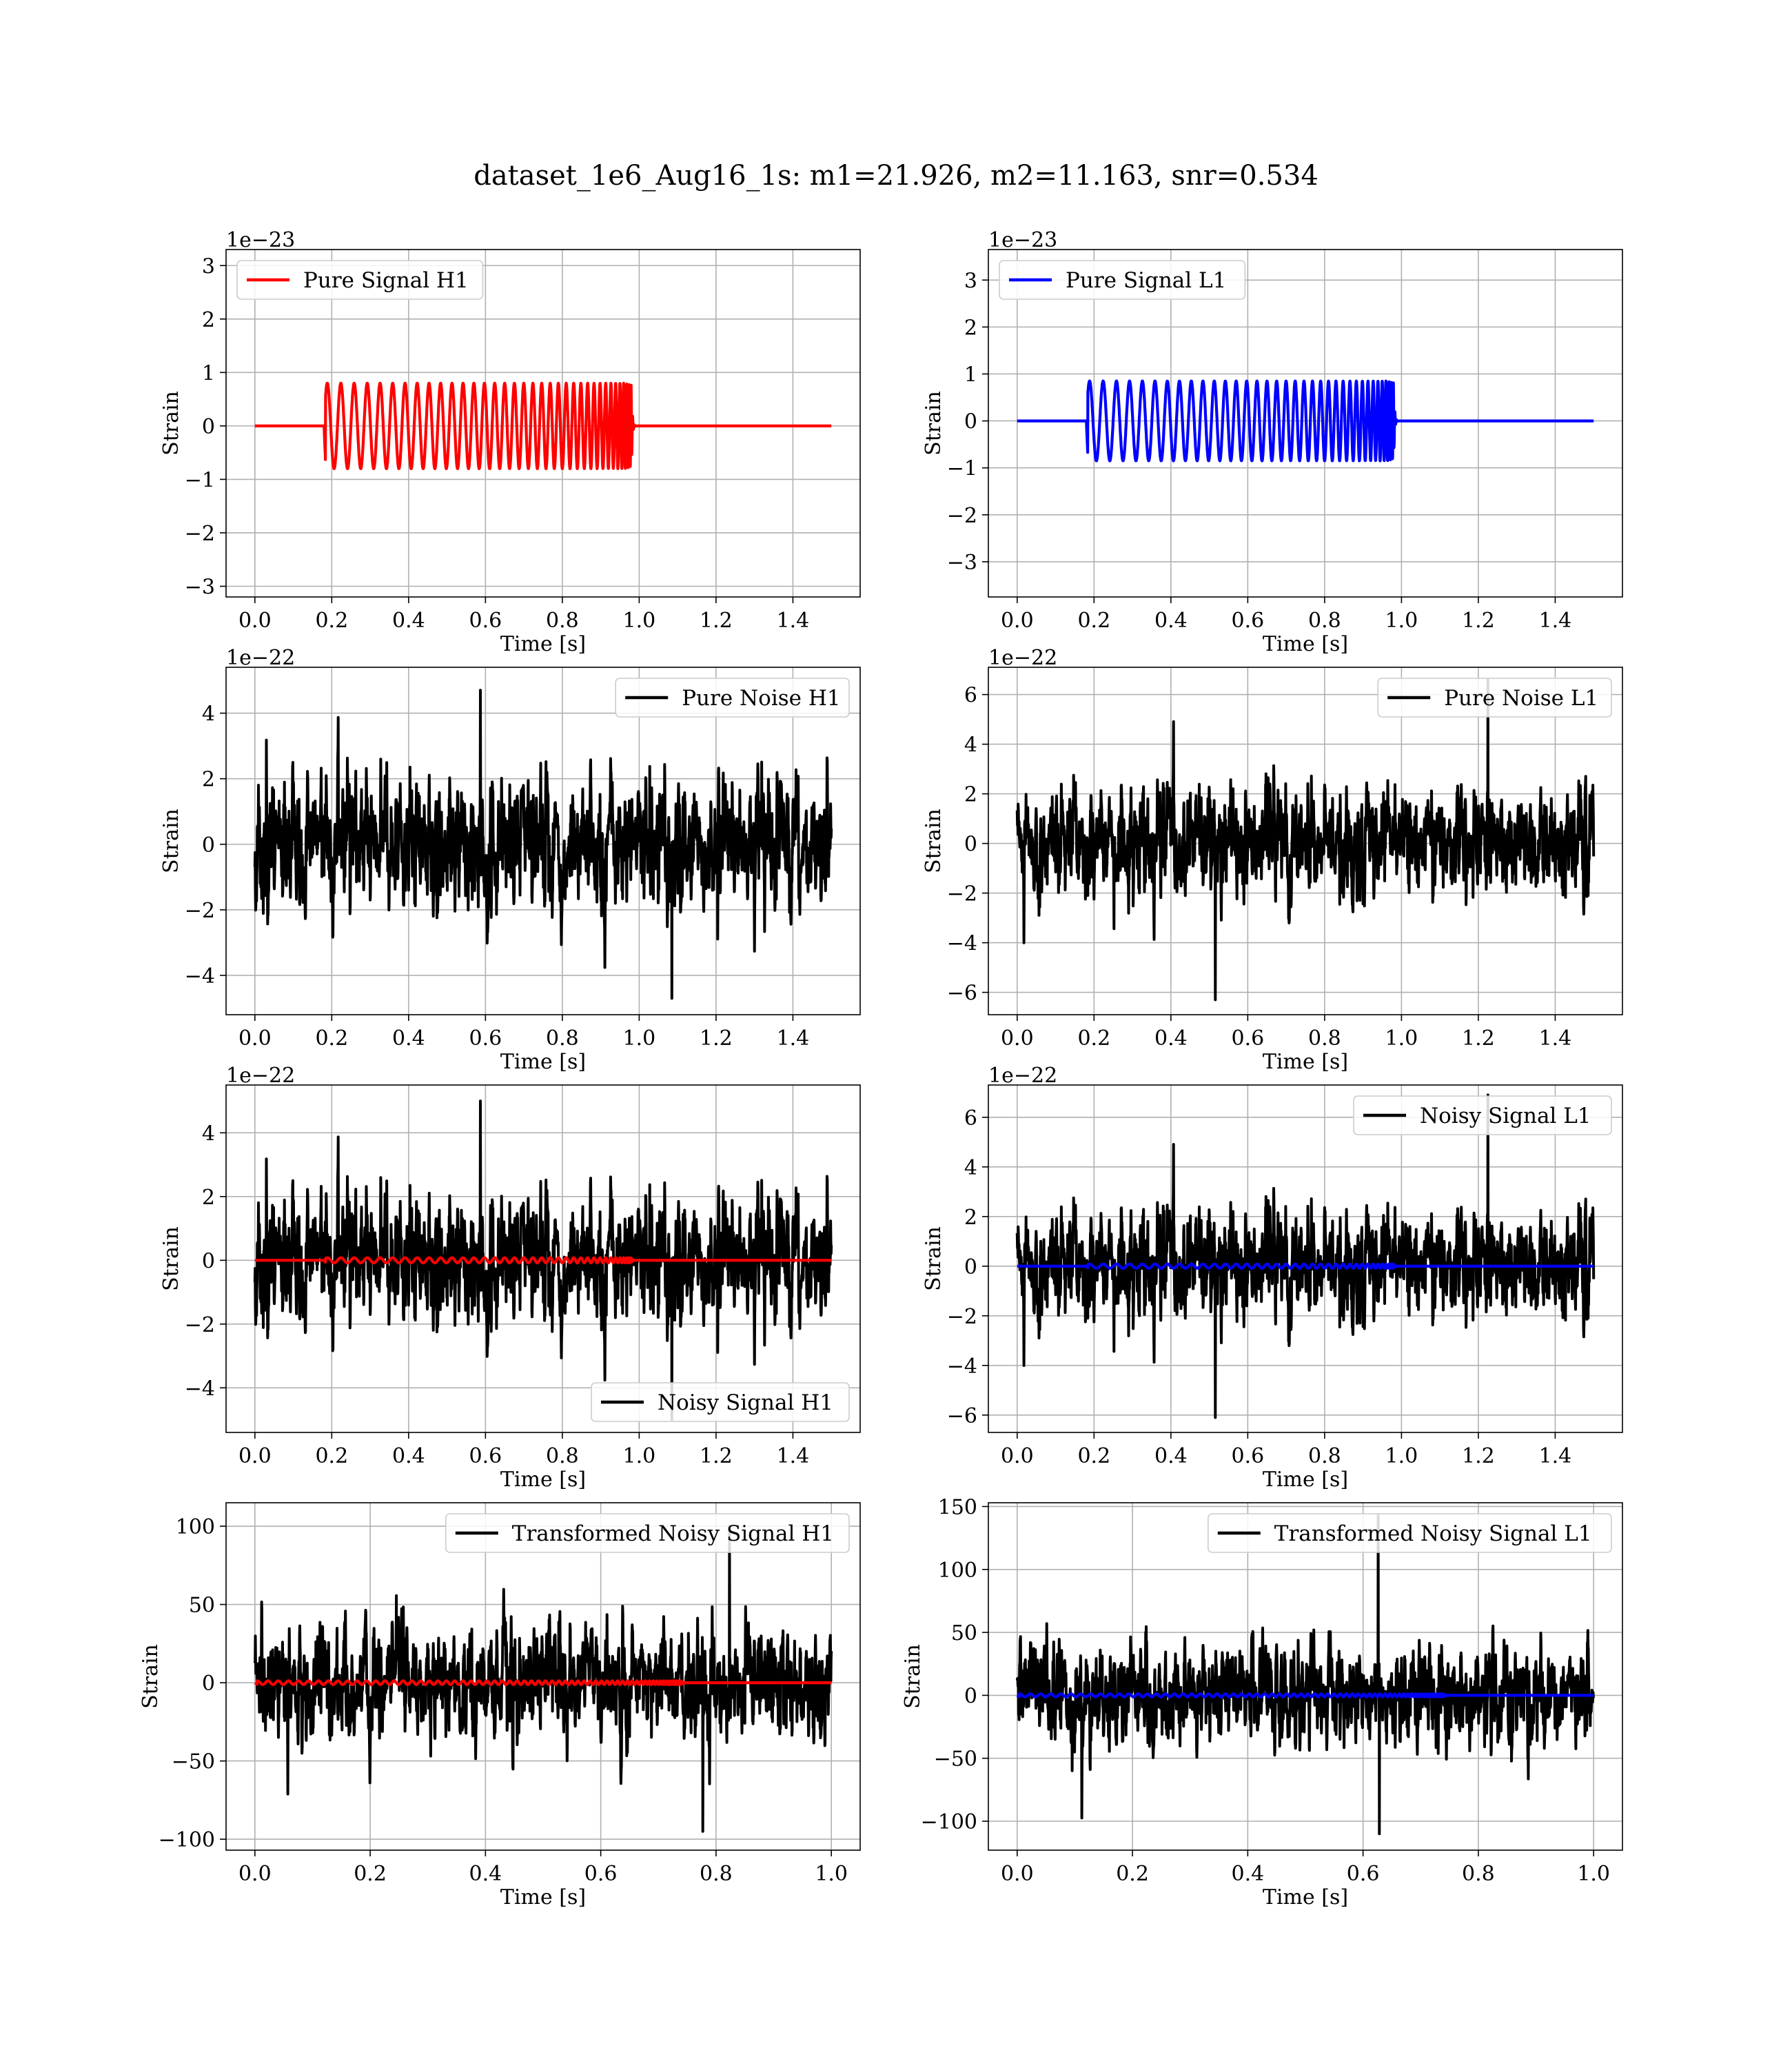 This screenshot has height=2068, width=1792. What do you see at coordinates (647, 1533) in the screenshot?
I see `legend: Transformed Noisy Signal H1` at bounding box center [647, 1533].